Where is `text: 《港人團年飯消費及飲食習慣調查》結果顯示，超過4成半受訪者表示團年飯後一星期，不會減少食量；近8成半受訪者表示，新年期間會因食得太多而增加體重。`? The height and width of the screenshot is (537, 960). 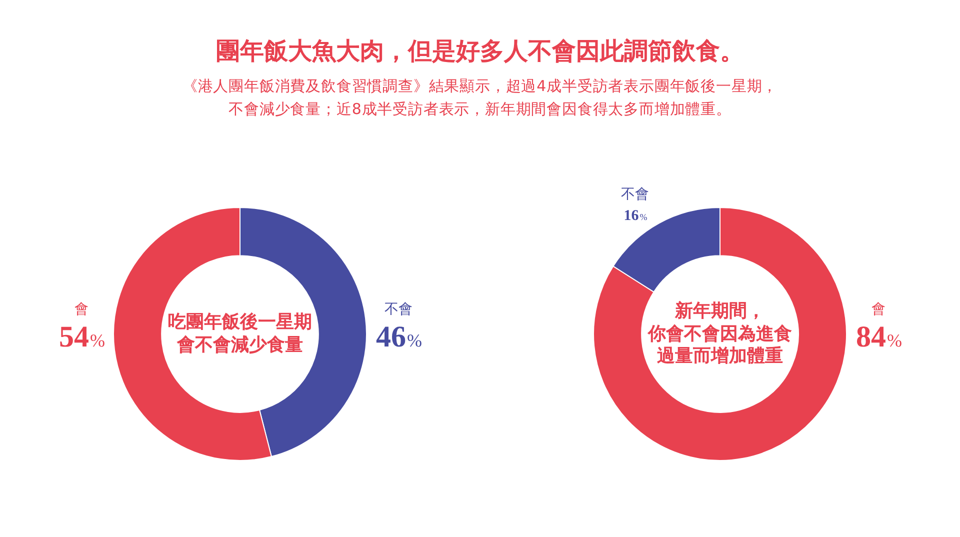 text: 《港人團年飯消費及飲食習慣調查》結果顯示，超過4成半受訪者表示團年飯後一星期，不會減少食量；近8成半受訪者表示，新年期間會因食得太多而增加體重。 is located at coordinates (480, 98).